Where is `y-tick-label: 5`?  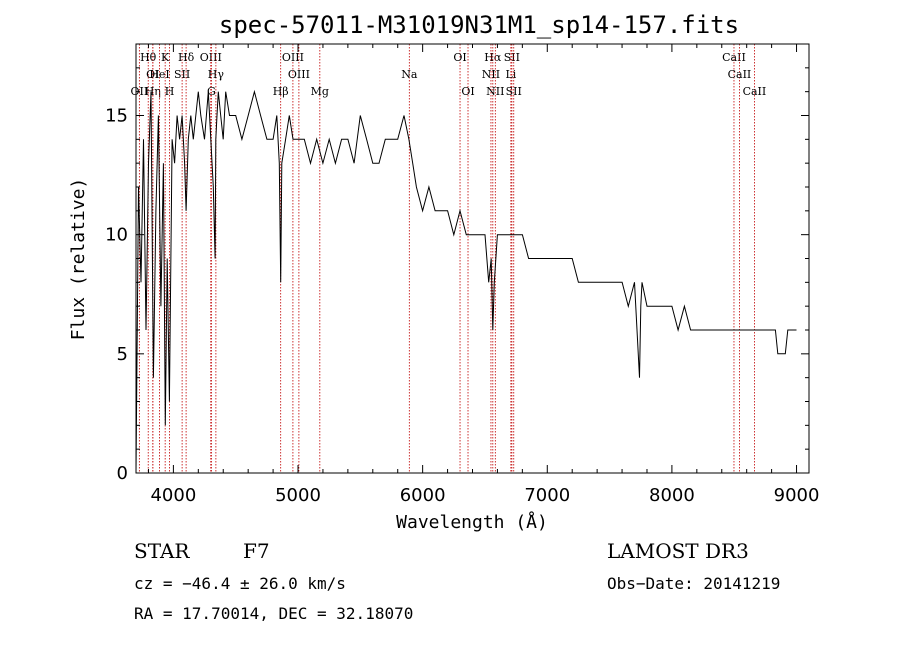
y-tick-label: 5 is located at coordinates (122, 354).